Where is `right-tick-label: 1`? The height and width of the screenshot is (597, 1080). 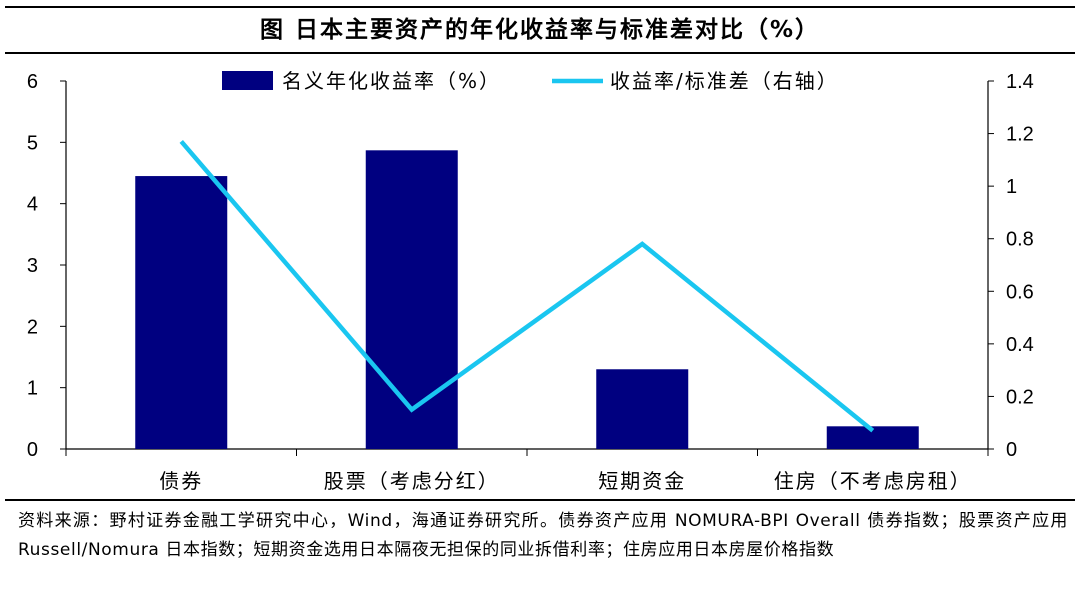 right-tick-label: 1 is located at coordinates (1011, 187).